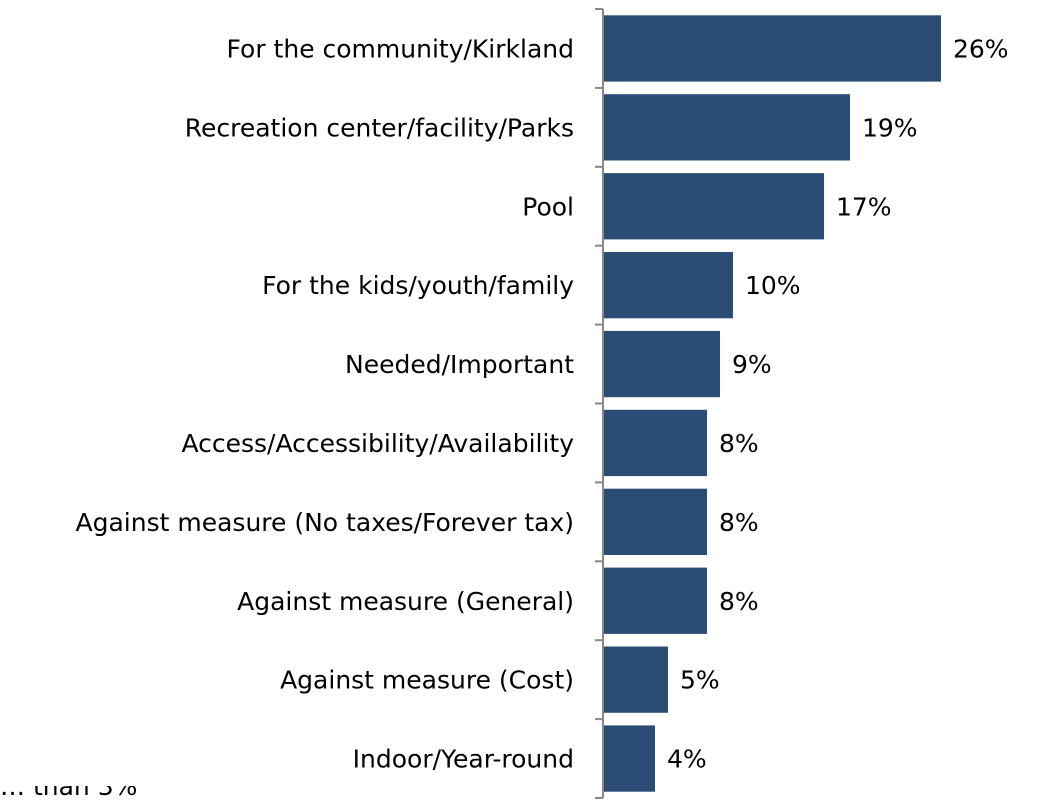 The width and height of the screenshot is (1038, 801). What do you see at coordinates (687, 759) in the screenshot?
I see `value-label: 4%` at bounding box center [687, 759].